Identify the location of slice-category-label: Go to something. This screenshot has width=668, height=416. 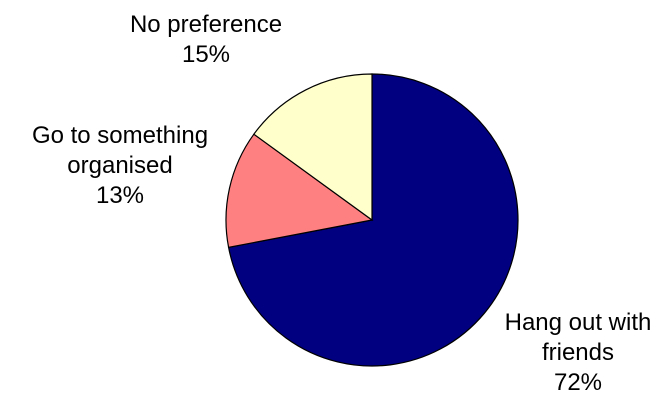
(120, 135).